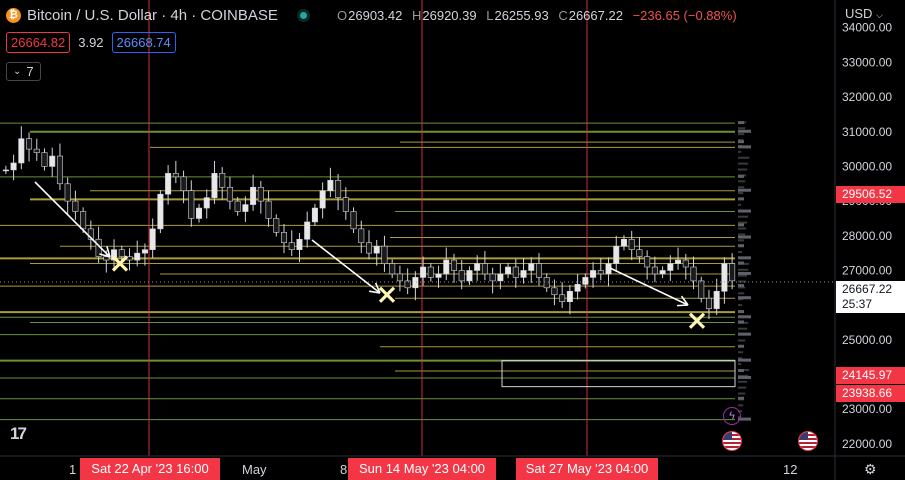 Image resolution: width=905 pixels, height=480 pixels. Describe the element at coordinates (867, 62) in the screenshot. I see `price-tick: 33000.00` at that location.